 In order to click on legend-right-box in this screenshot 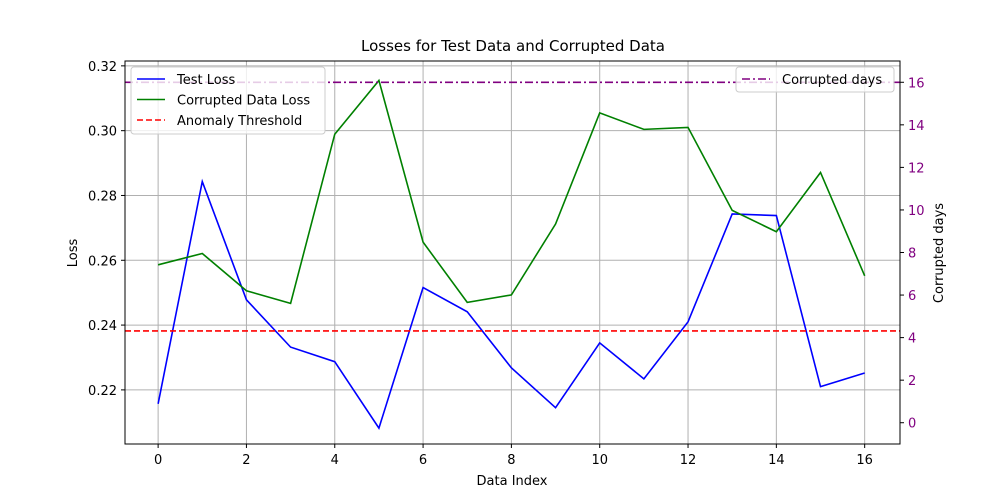, I will do `click(815, 79)`.